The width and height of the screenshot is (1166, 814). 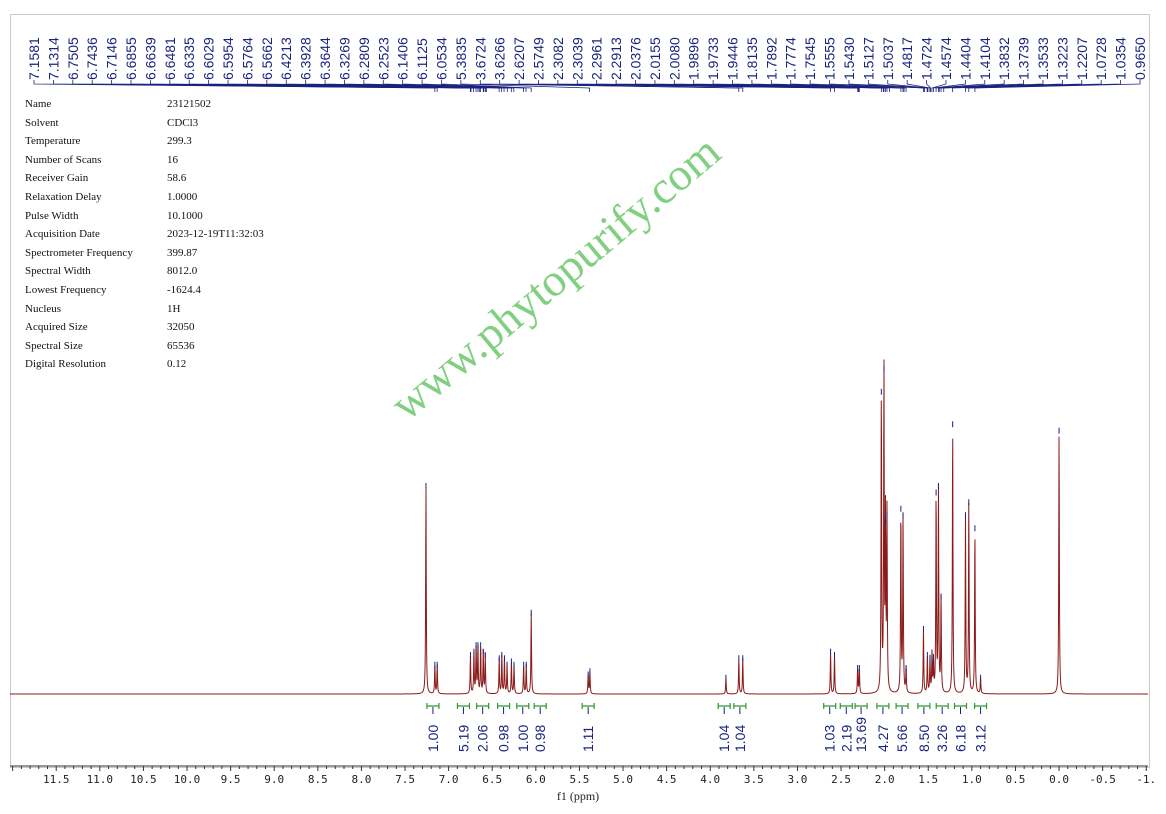 I want to click on peak-label: 5.3835, so click(x=461, y=58).